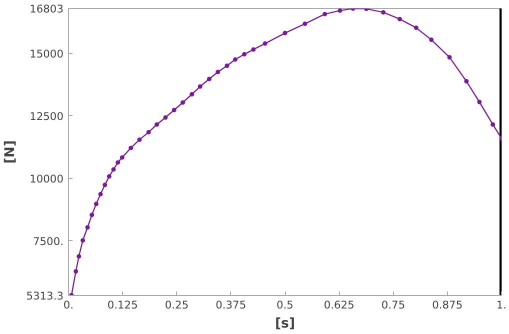 This screenshot has height=334, width=509. What do you see at coordinates (47, 116) in the screenshot?
I see `y-tick-label: 12500` at bounding box center [47, 116].